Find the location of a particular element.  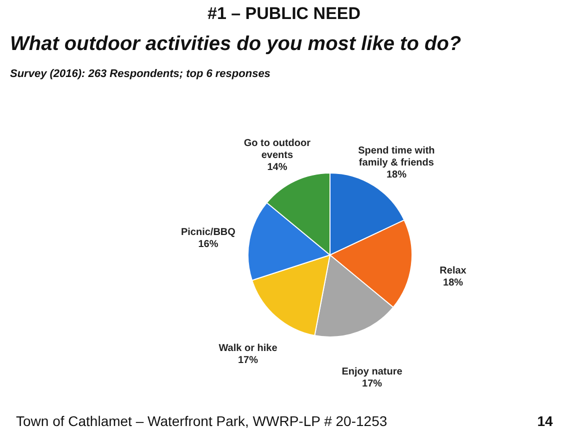

data-label: 16% is located at coordinates (208, 244).